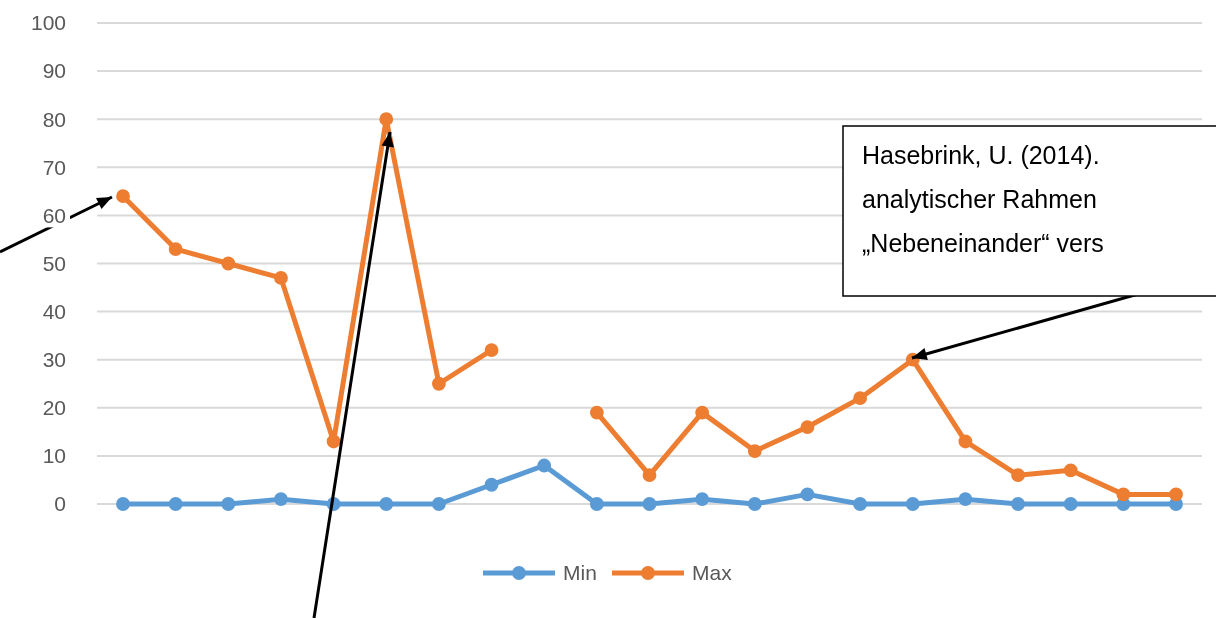  What do you see at coordinates (54, 360) in the screenshot?
I see `y-tick-label: 30` at bounding box center [54, 360].